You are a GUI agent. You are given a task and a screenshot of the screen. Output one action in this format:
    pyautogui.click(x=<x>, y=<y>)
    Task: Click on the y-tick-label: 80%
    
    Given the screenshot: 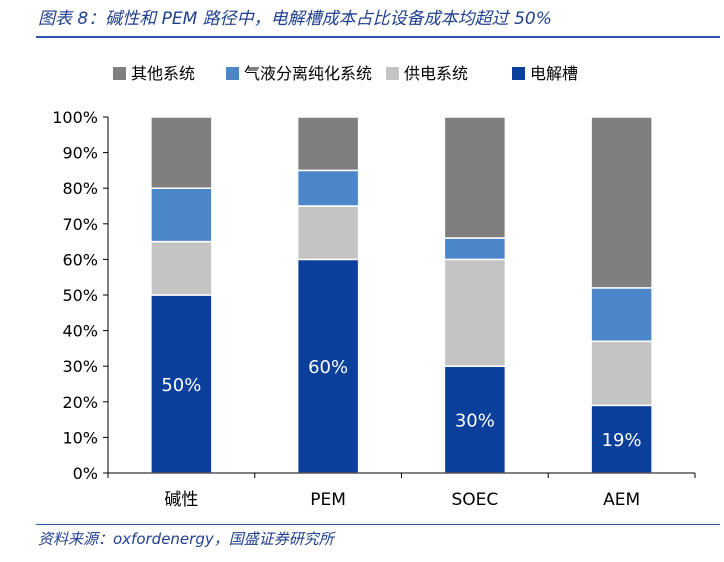 What is the action you would take?
    pyautogui.click(x=80, y=188)
    